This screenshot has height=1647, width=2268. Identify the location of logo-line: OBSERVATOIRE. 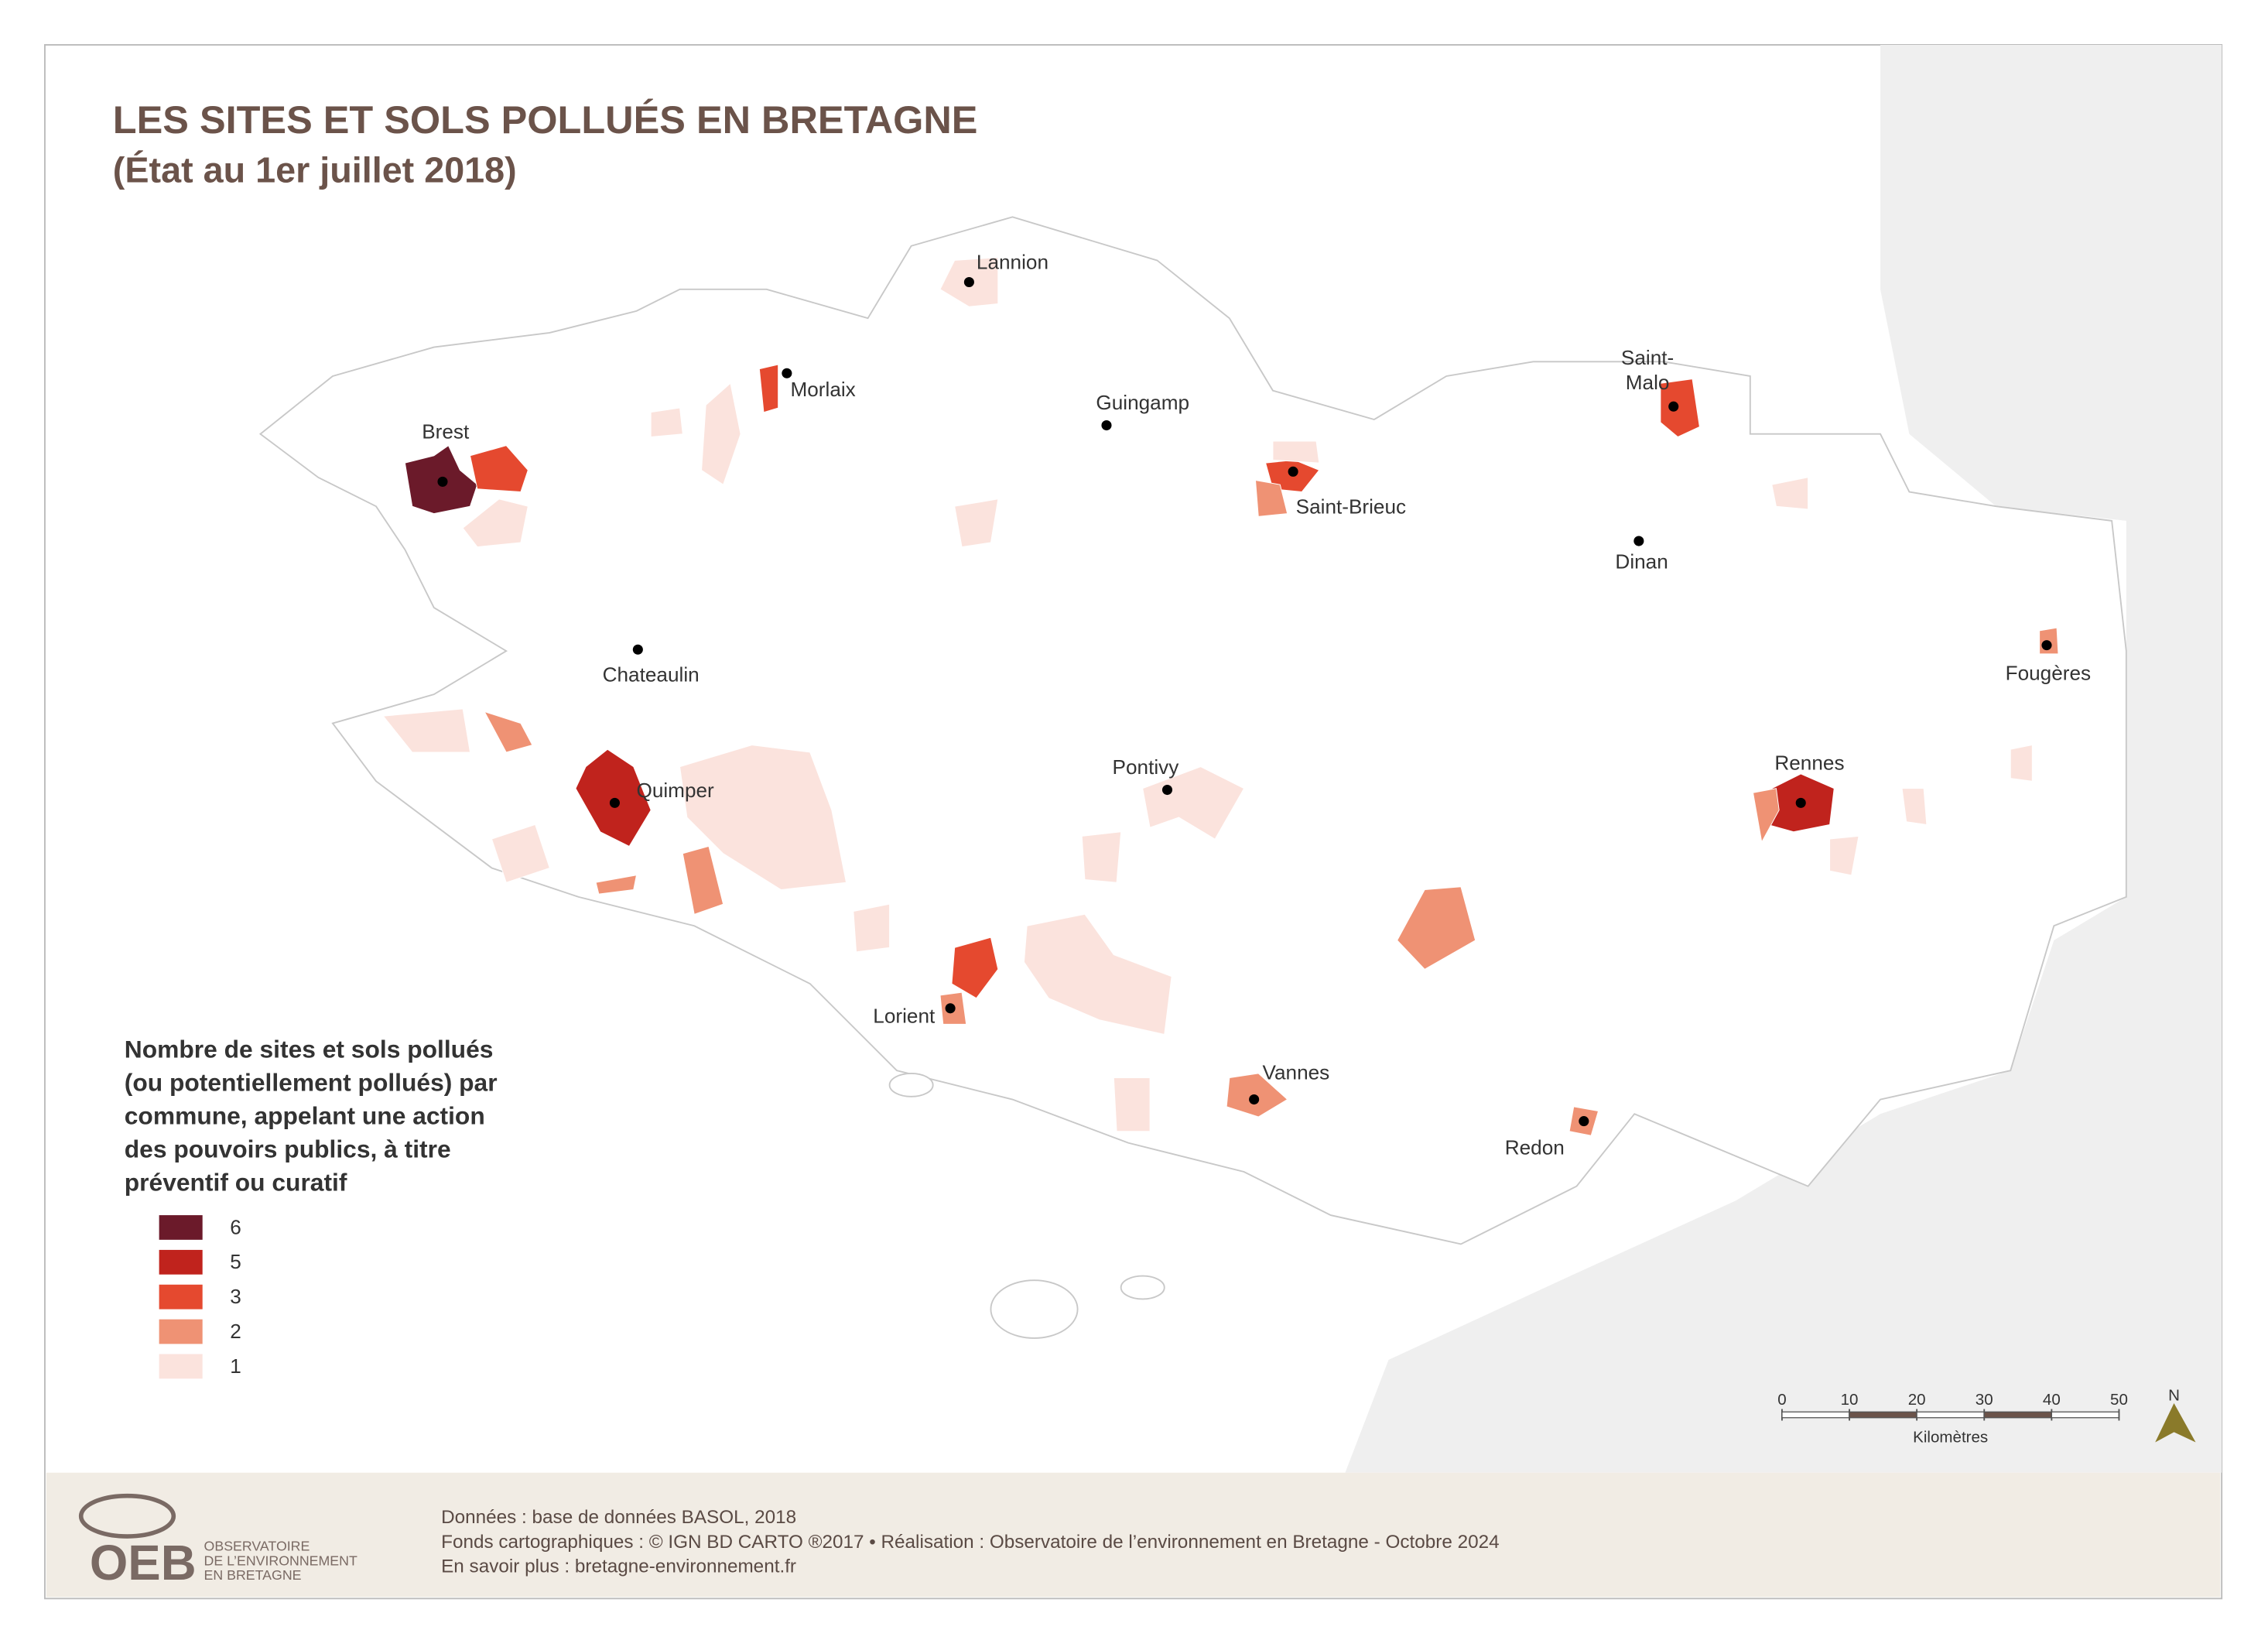
(257, 1546).